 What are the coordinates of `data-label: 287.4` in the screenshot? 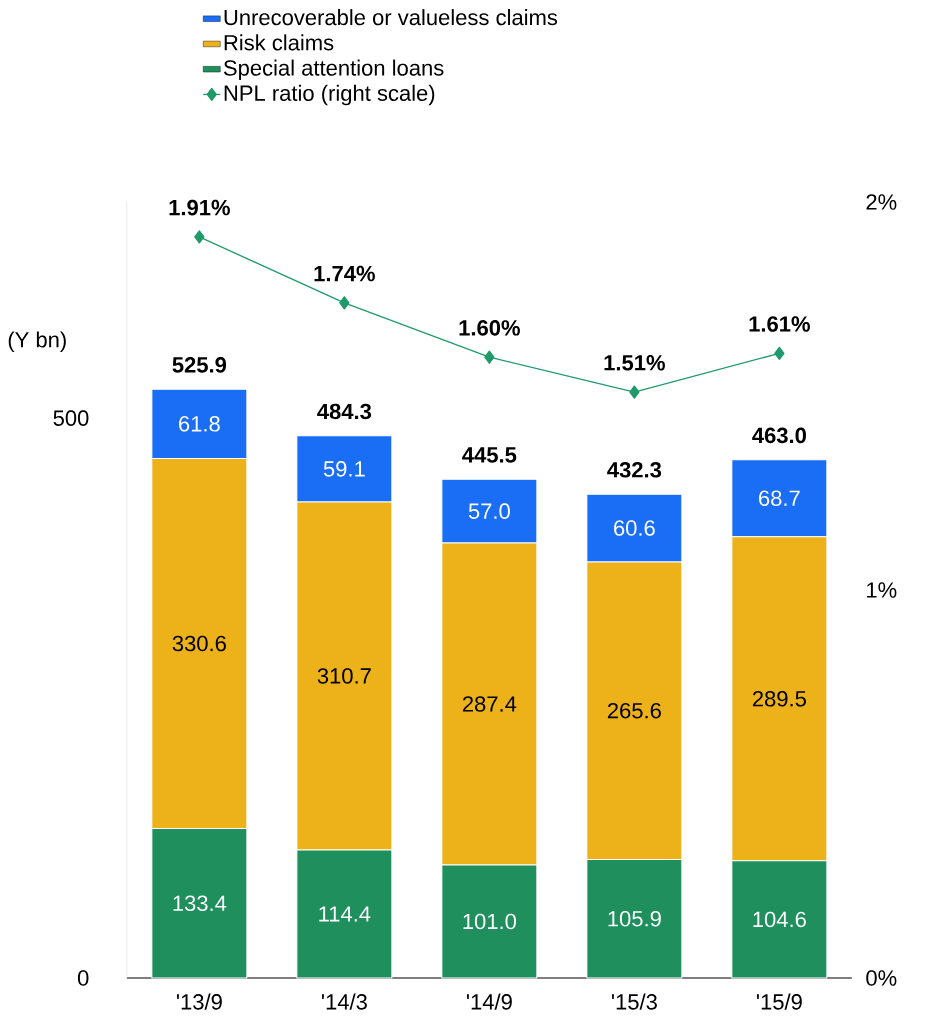 It's located at (489, 704).